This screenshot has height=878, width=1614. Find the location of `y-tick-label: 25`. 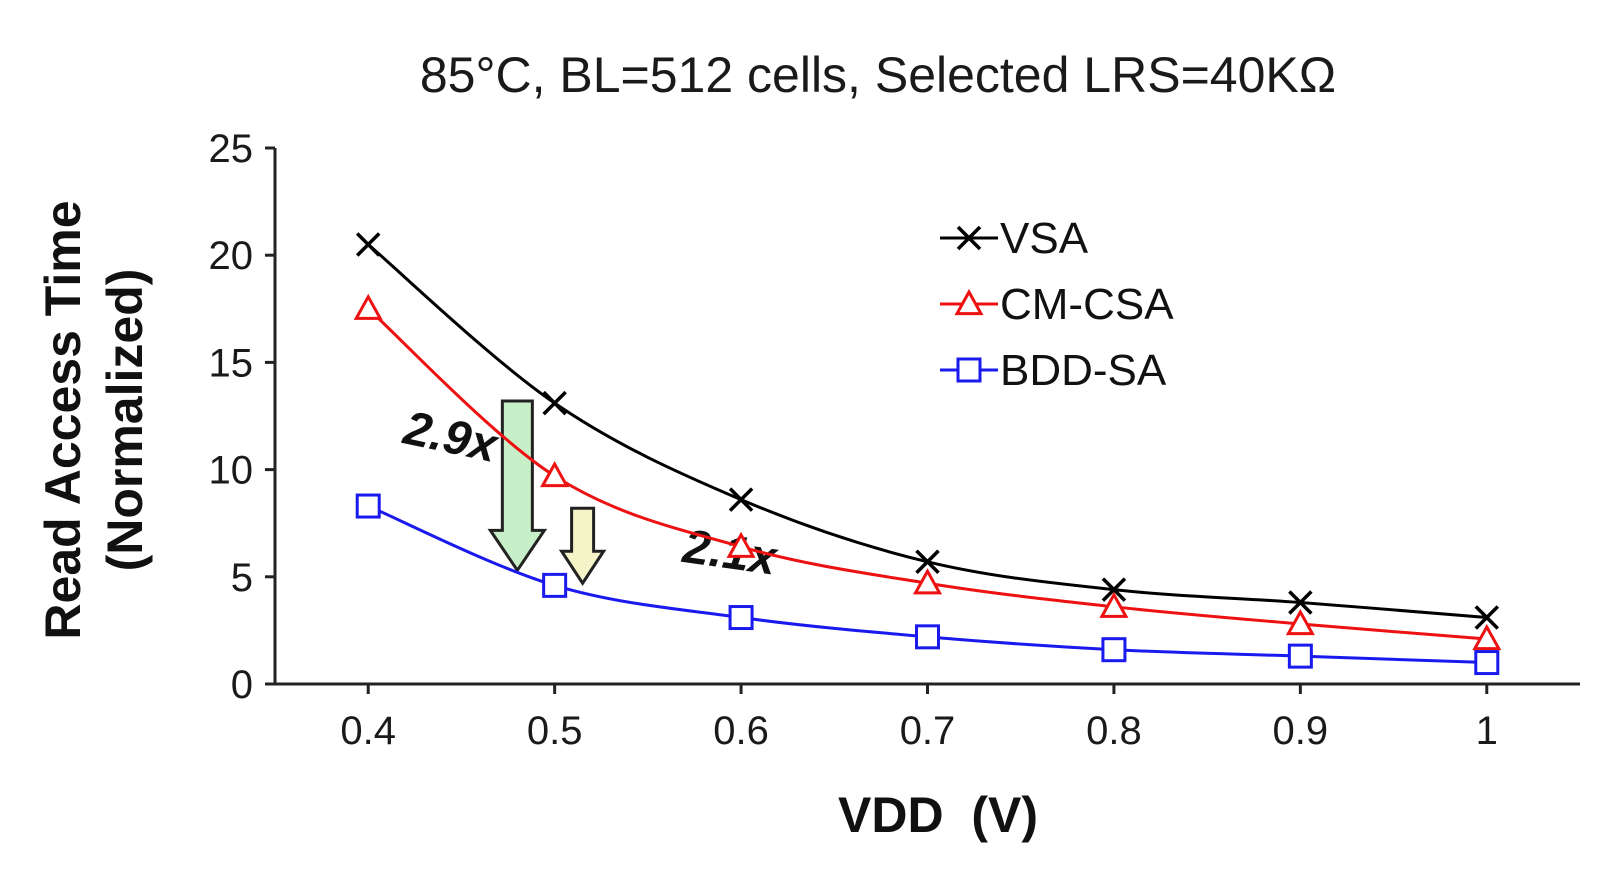

y-tick-label: 25 is located at coordinates (231, 149).